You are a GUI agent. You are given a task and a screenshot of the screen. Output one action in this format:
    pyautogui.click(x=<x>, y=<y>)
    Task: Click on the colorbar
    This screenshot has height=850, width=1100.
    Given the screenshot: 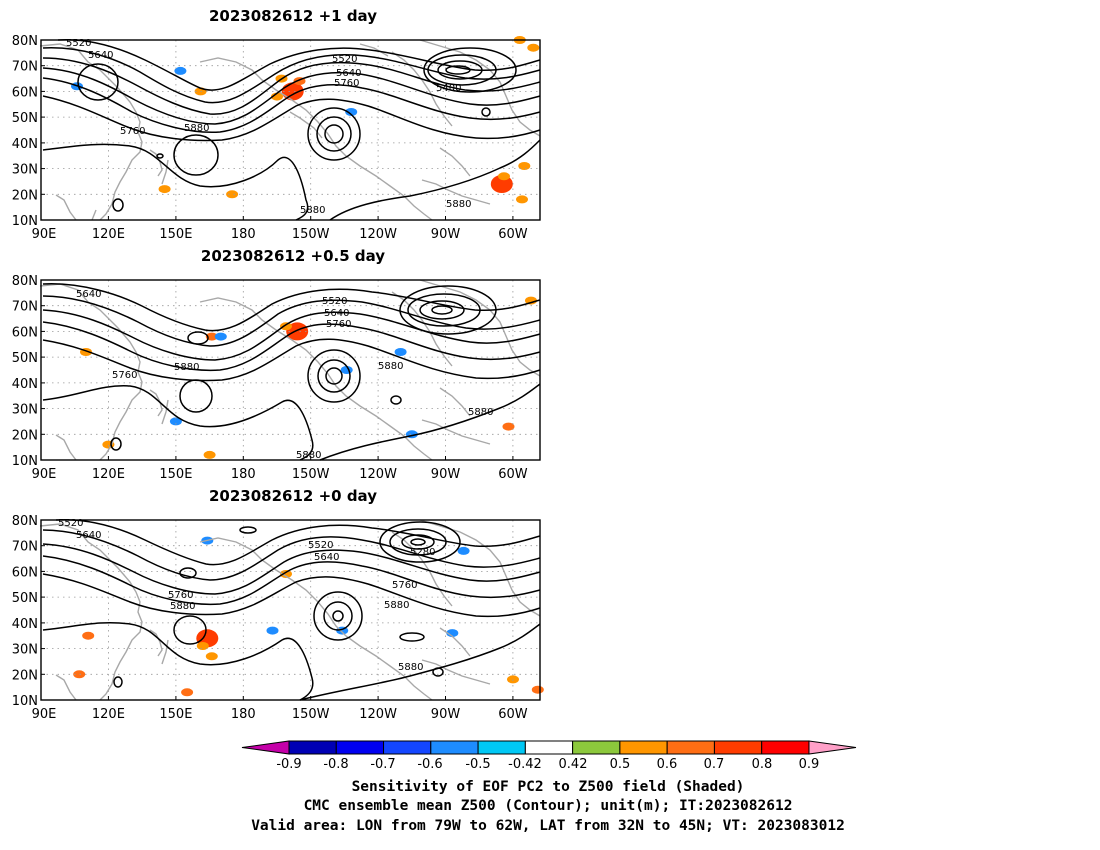 What is the action you would take?
    pyautogui.click(x=549, y=747)
    